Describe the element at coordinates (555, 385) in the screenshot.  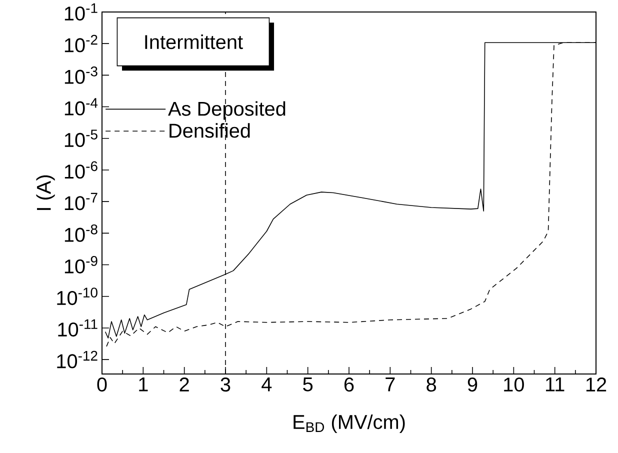
I see `x-tick-label: 11` at that location.